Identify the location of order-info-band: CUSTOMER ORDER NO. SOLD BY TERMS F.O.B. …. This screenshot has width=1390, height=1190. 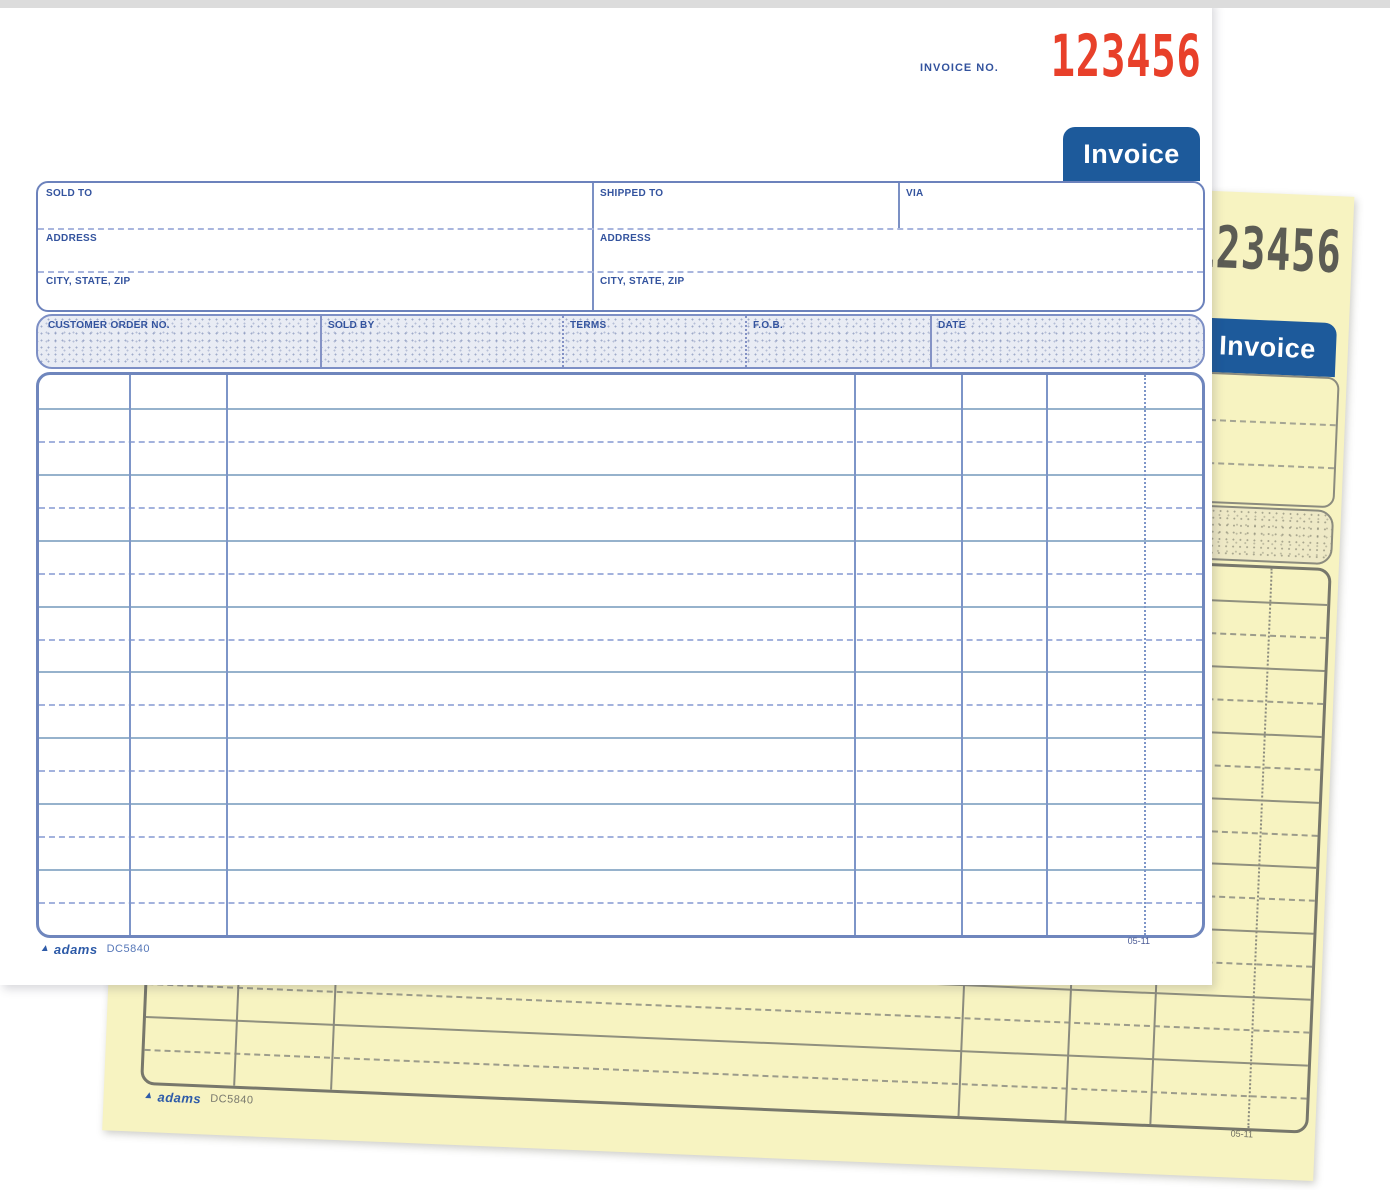
(620, 341).